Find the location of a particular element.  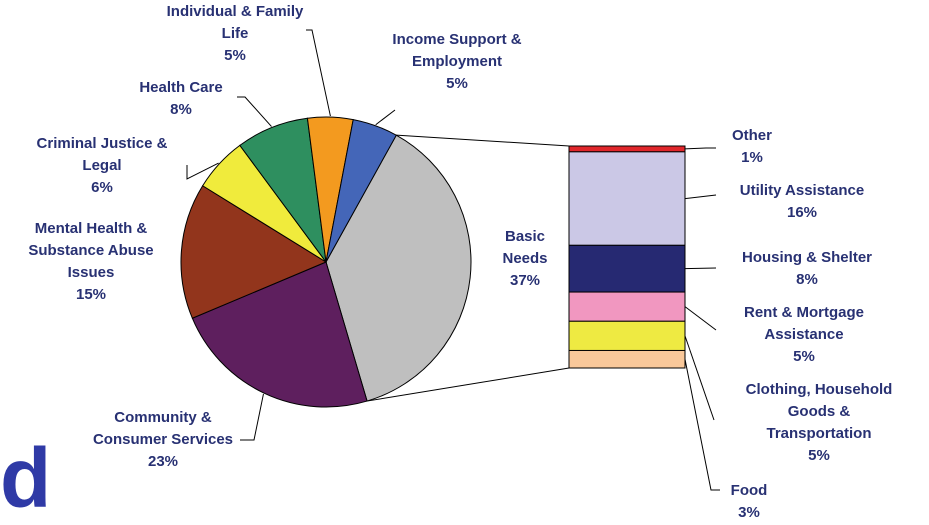

pie-label-criminal-justice-legal: Criminal Justice & Legal 6% is located at coordinates (102, 165).